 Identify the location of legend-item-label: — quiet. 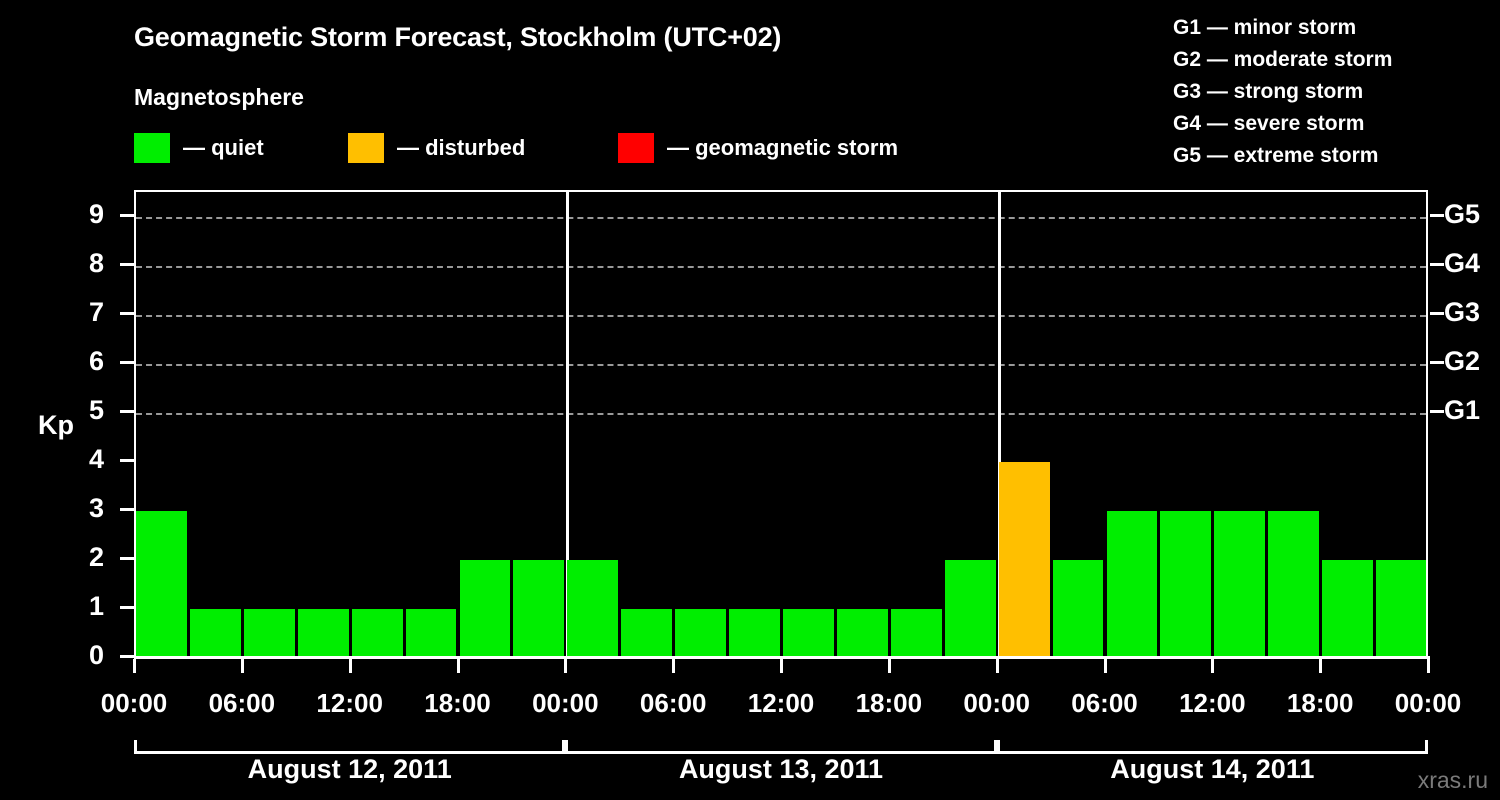
(223, 147).